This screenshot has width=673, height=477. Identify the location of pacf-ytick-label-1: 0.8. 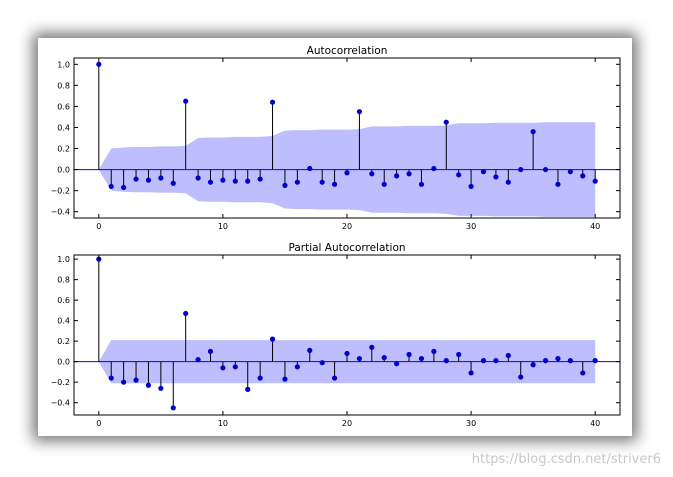
(63, 280).